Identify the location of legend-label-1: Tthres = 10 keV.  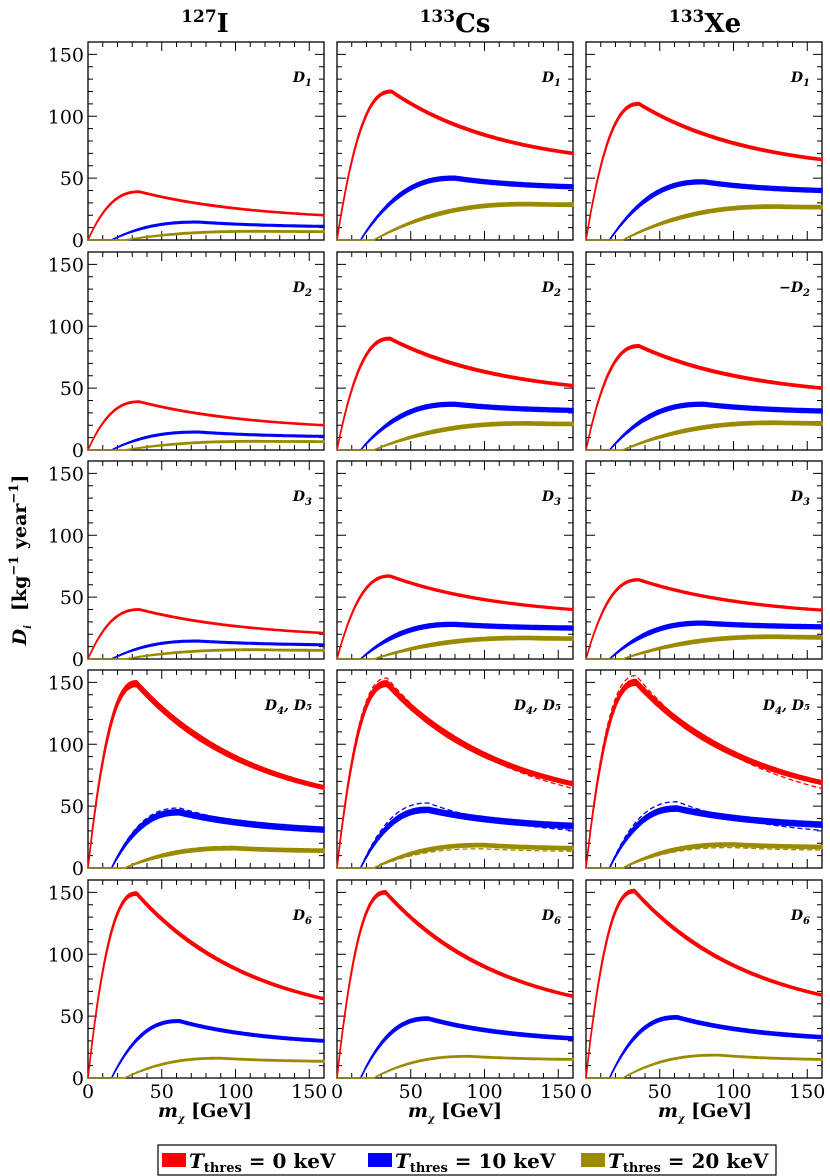
(475, 1162).